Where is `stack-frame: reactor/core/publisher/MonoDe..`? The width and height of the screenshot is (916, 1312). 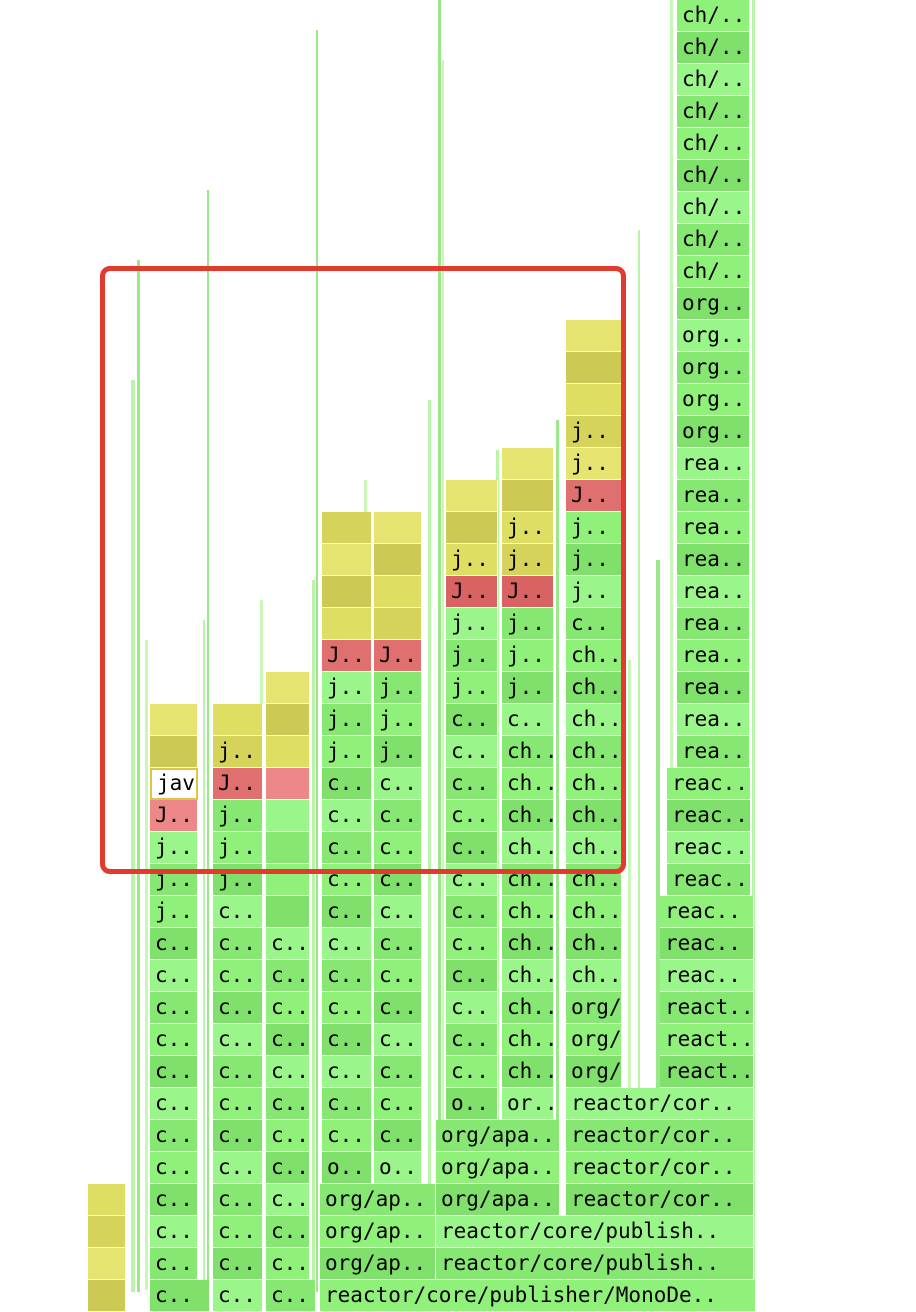 stack-frame: reactor/core/publisher/MonoDe.. is located at coordinates (538, 1296).